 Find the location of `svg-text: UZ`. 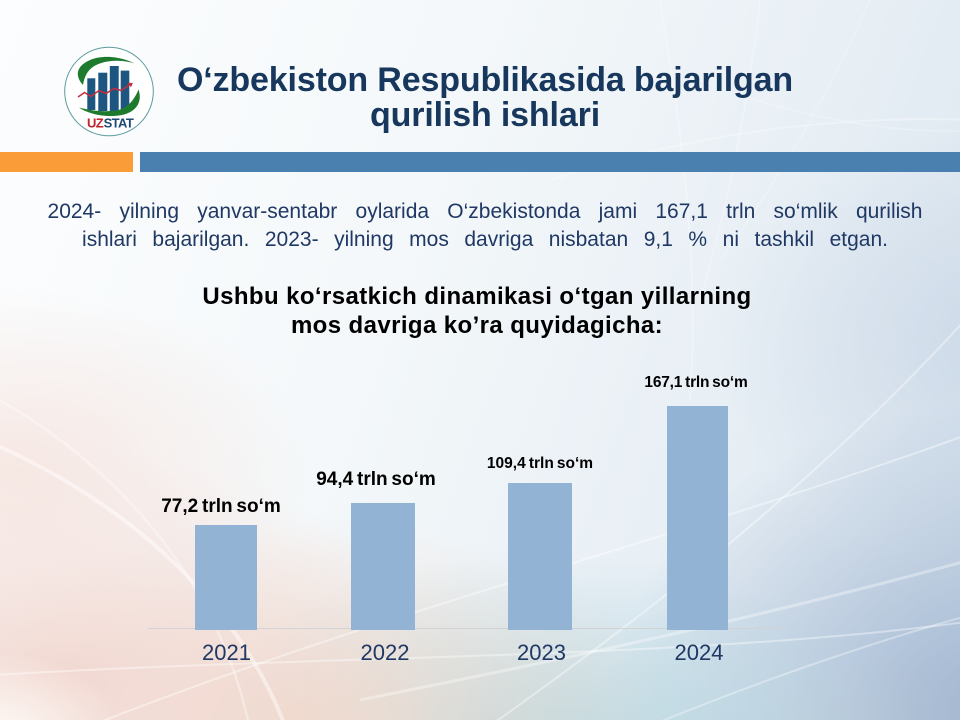

svg-text: UZ is located at coordinates (95, 123).